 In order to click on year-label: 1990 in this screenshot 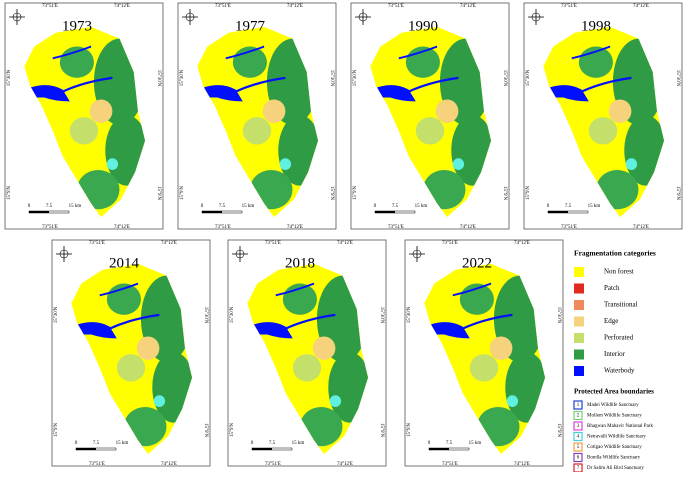, I will do `click(423, 26)`.